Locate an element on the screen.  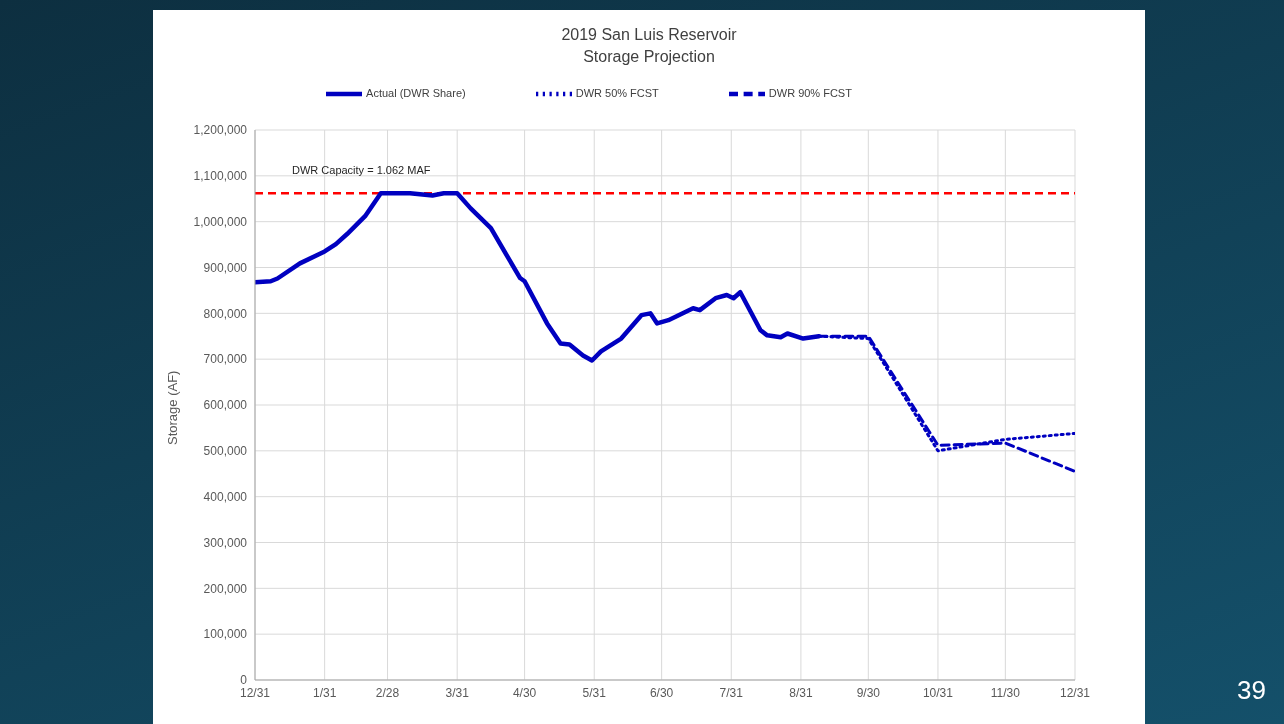
x-tick-label: 3/31 is located at coordinates (457, 692).